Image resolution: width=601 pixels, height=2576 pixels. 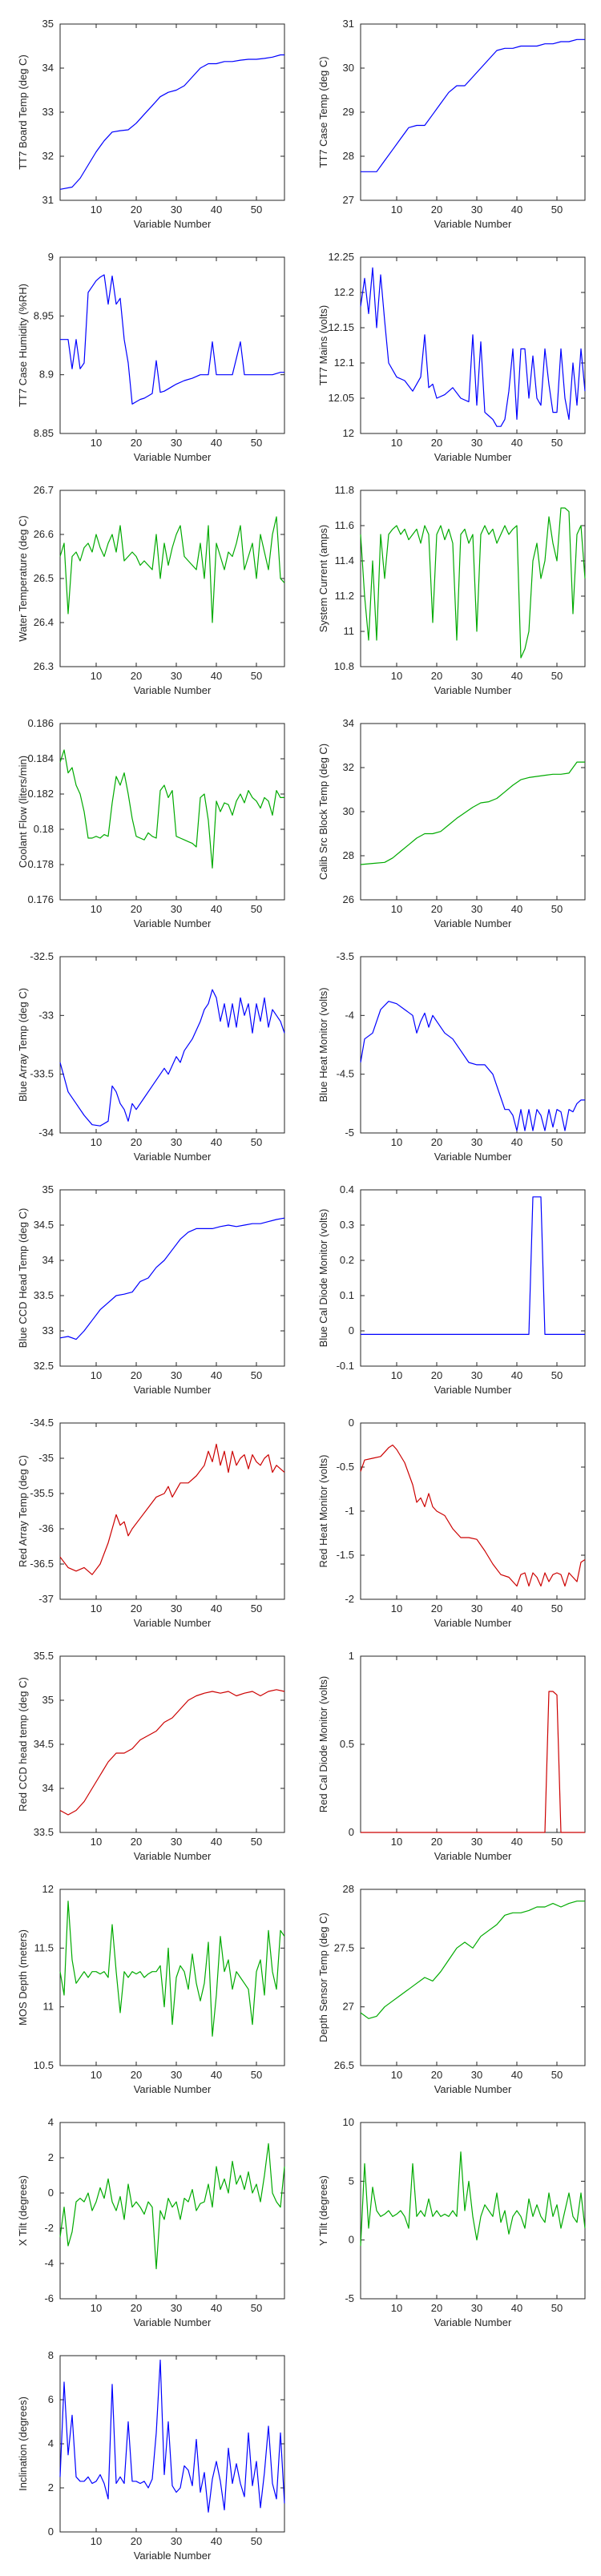 I want to click on y-tick-label: -34.5, so click(x=42, y=1423).